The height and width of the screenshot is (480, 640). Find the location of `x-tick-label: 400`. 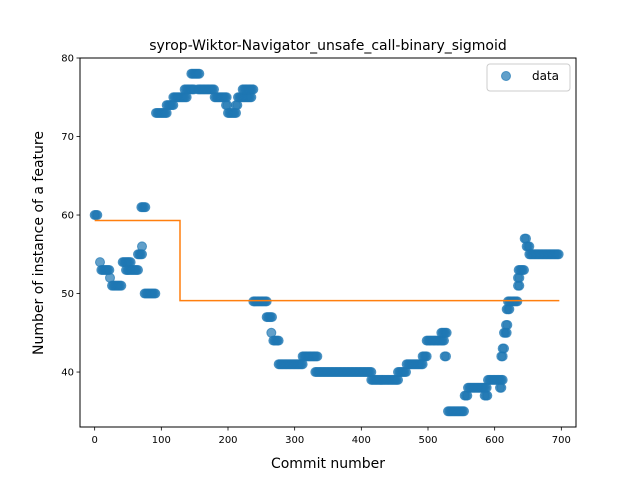

x-tick-label: 400 is located at coordinates (361, 440).